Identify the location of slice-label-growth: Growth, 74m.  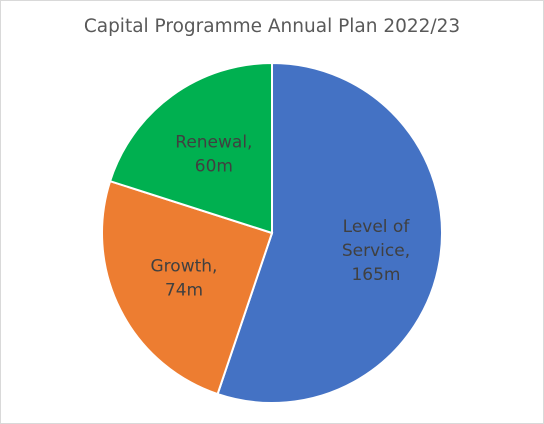
(184, 278).